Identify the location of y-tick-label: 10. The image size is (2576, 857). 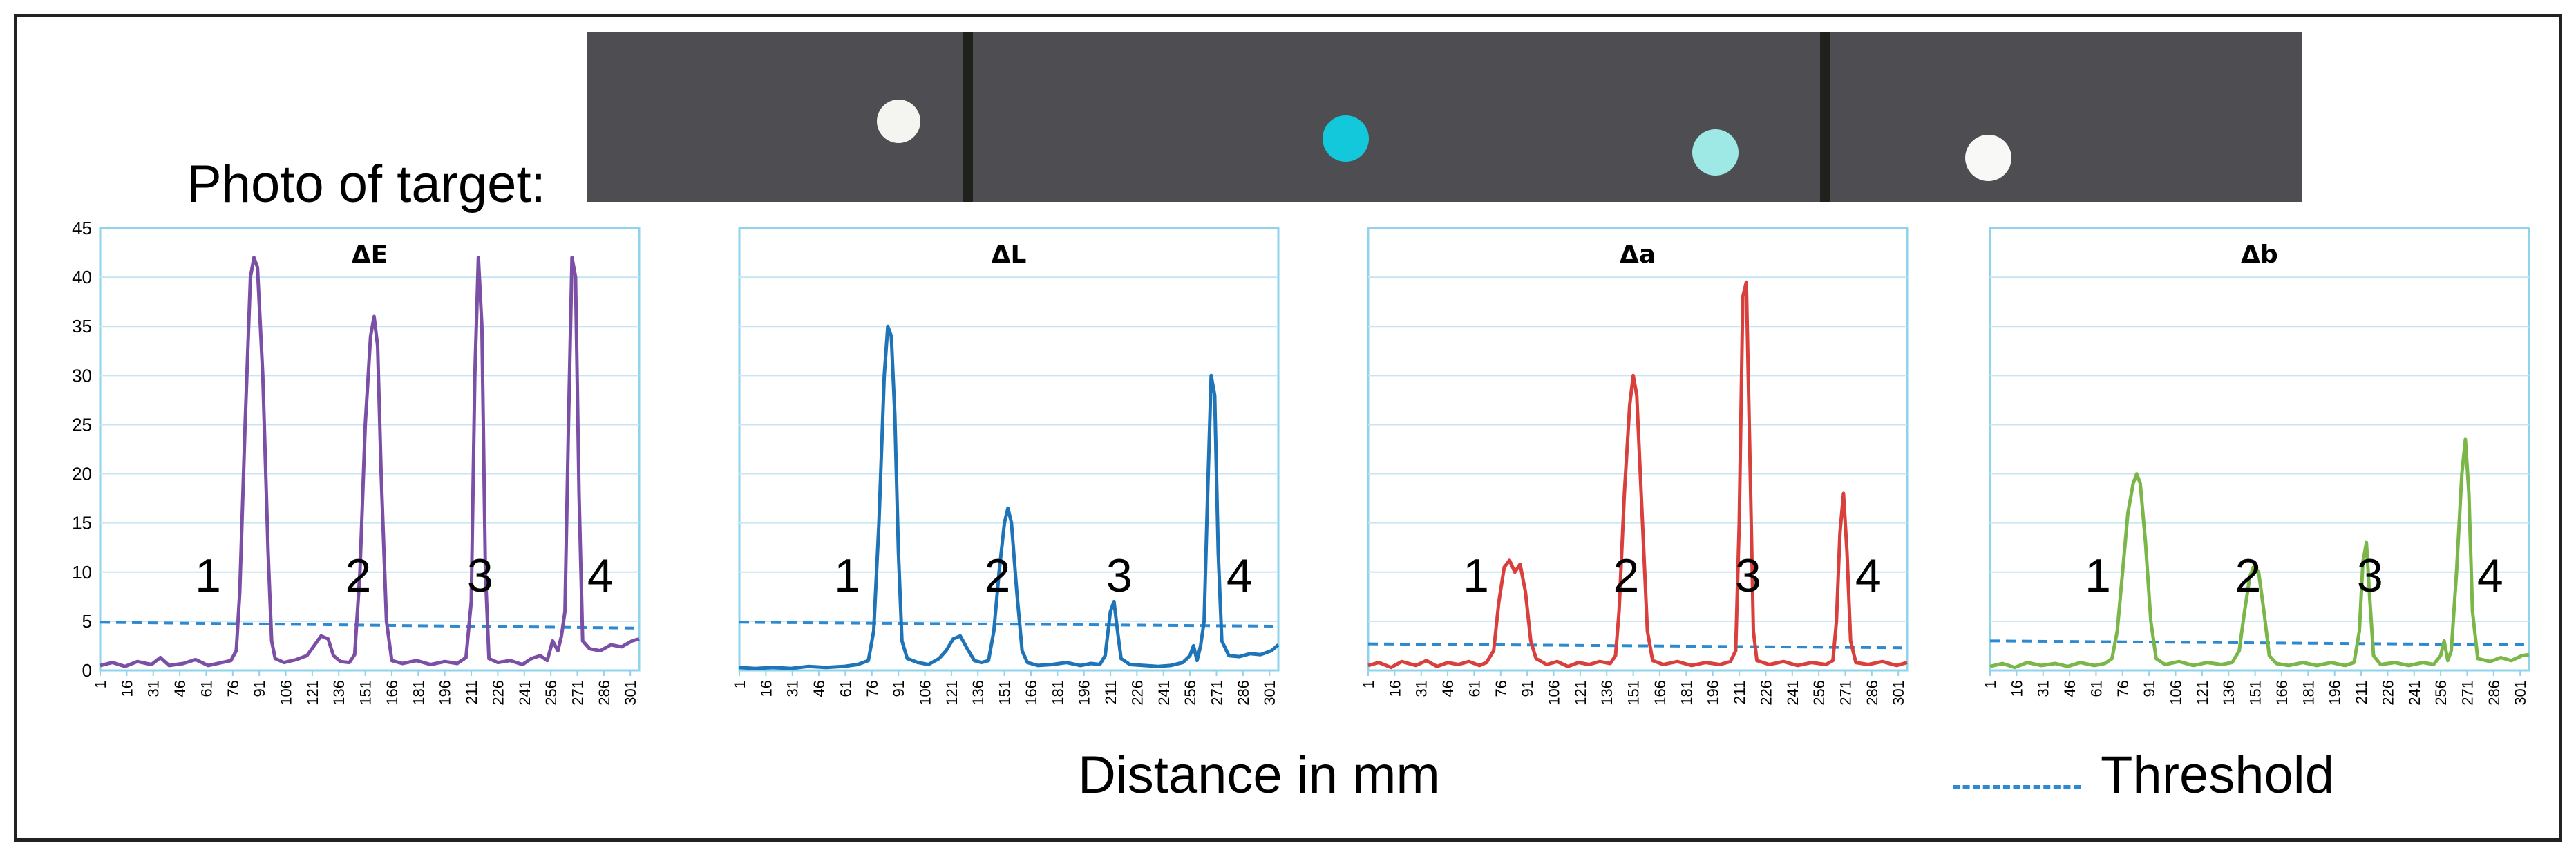
(82, 572).